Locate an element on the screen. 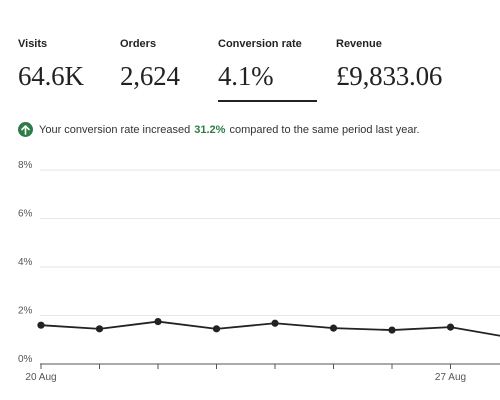  metric-value: 4.1% is located at coordinates (246, 76).